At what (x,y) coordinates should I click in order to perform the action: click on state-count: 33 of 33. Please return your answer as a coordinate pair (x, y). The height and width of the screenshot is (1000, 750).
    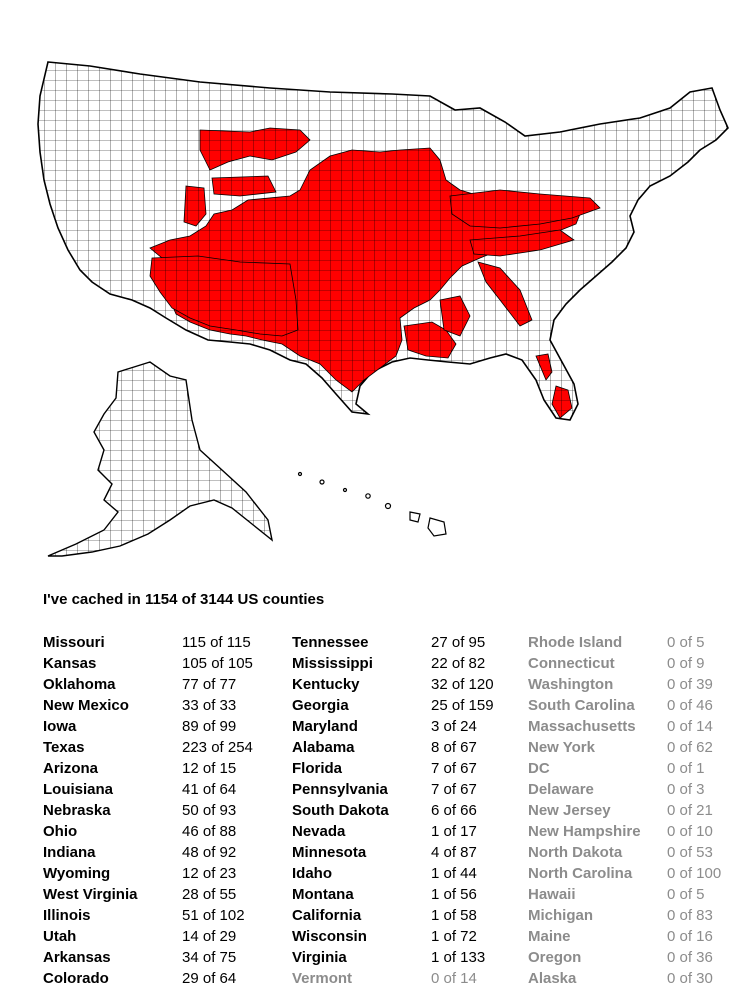
    Looking at the image, I should click on (209, 705).